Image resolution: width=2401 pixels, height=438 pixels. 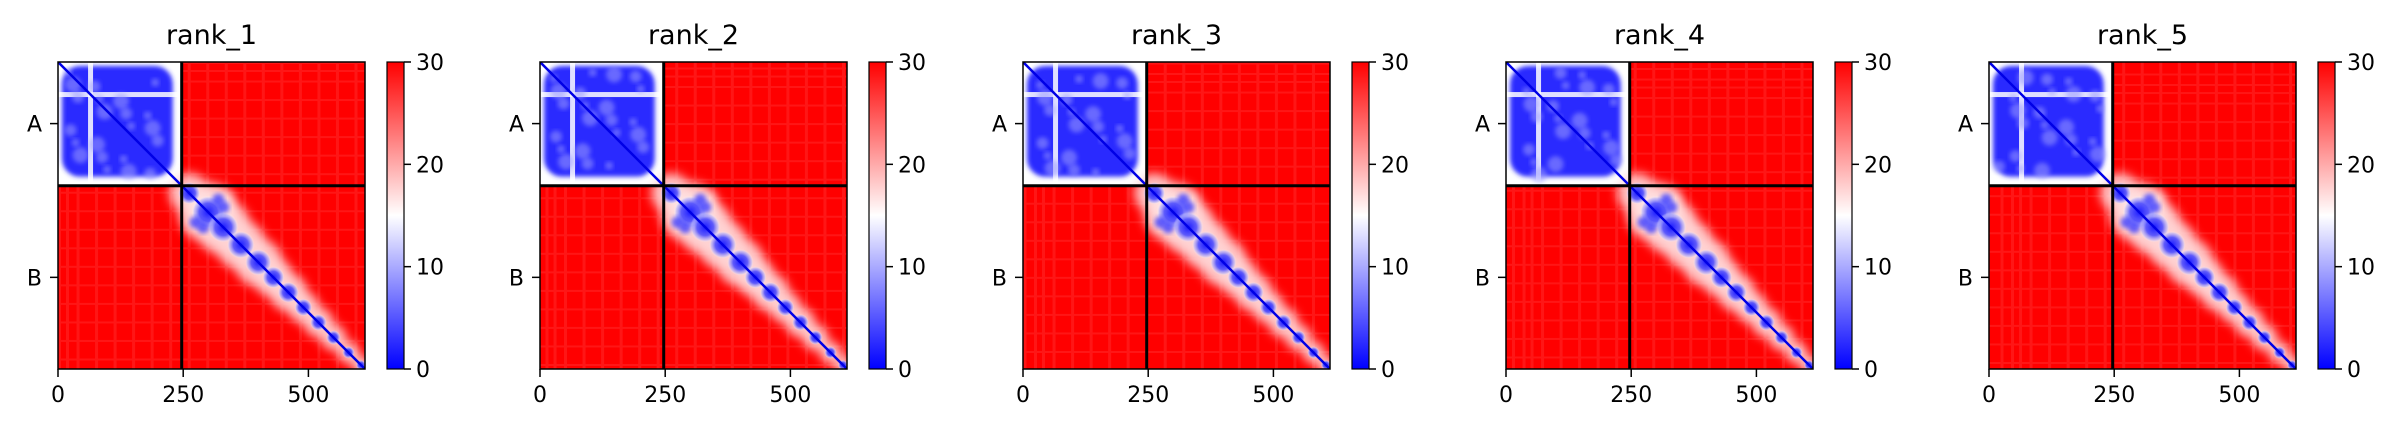 I want to click on panel-title: rank_4, so click(x=1659, y=35).